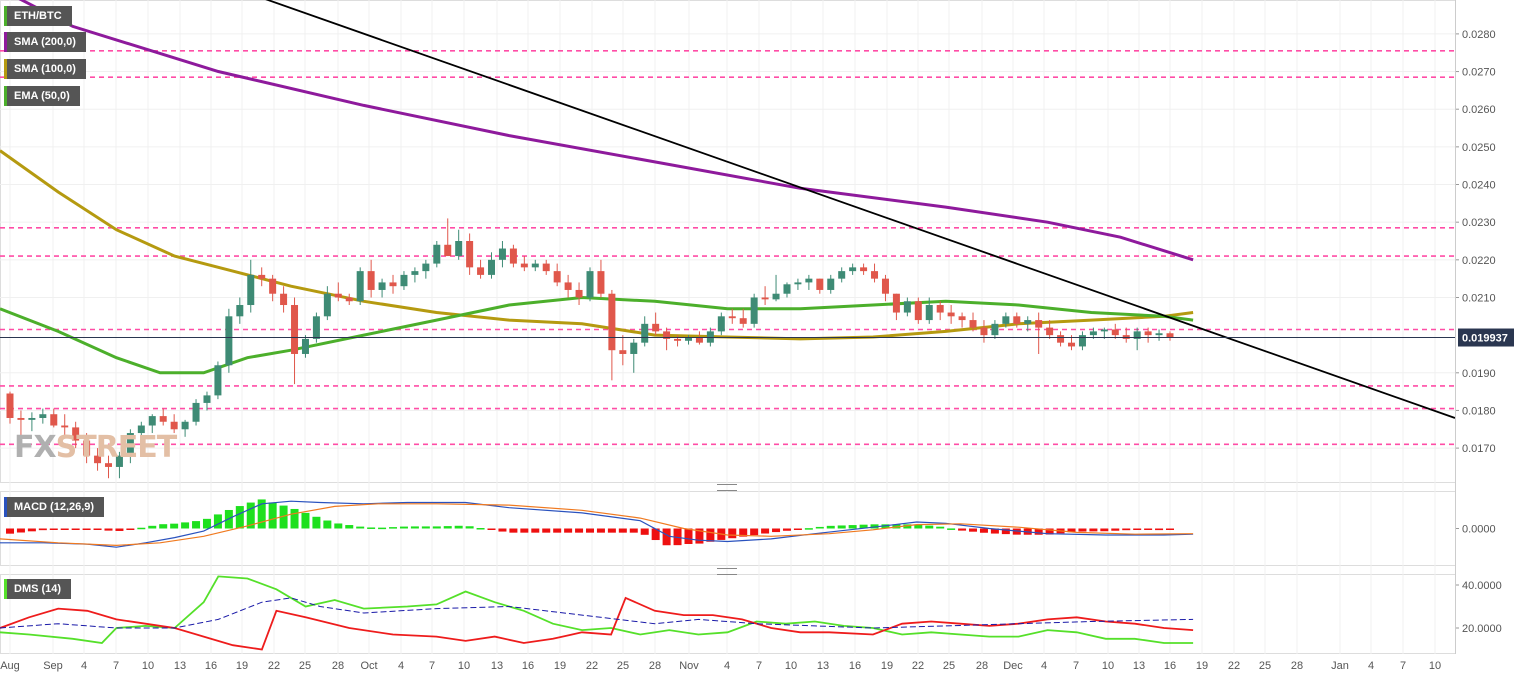  I want to click on pair-tag: ETH/BTC, so click(38, 16).